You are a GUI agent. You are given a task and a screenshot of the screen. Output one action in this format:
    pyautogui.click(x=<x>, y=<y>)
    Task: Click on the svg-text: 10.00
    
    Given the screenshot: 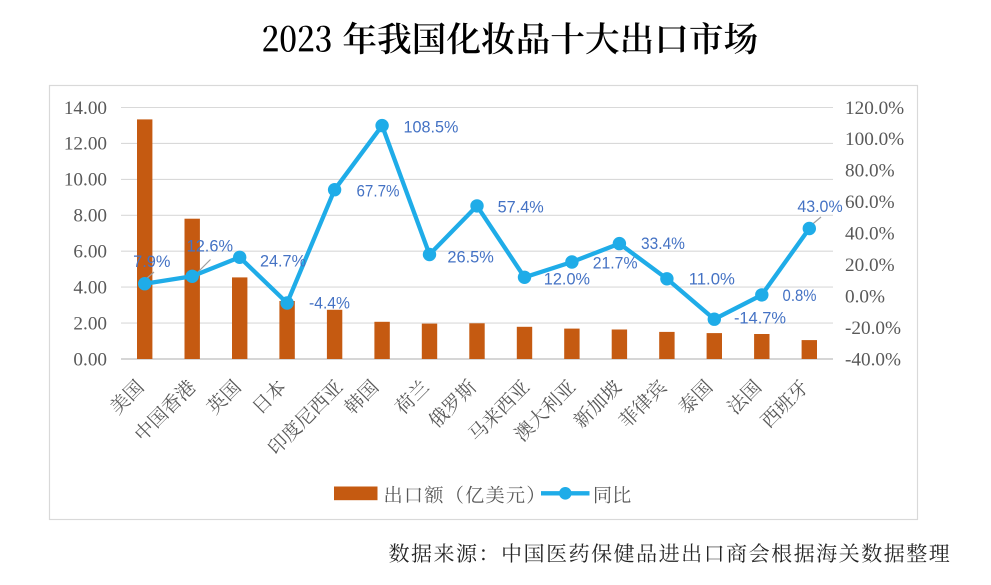 What is the action you would take?
    pyautogui.click(x=85, y=180)
    